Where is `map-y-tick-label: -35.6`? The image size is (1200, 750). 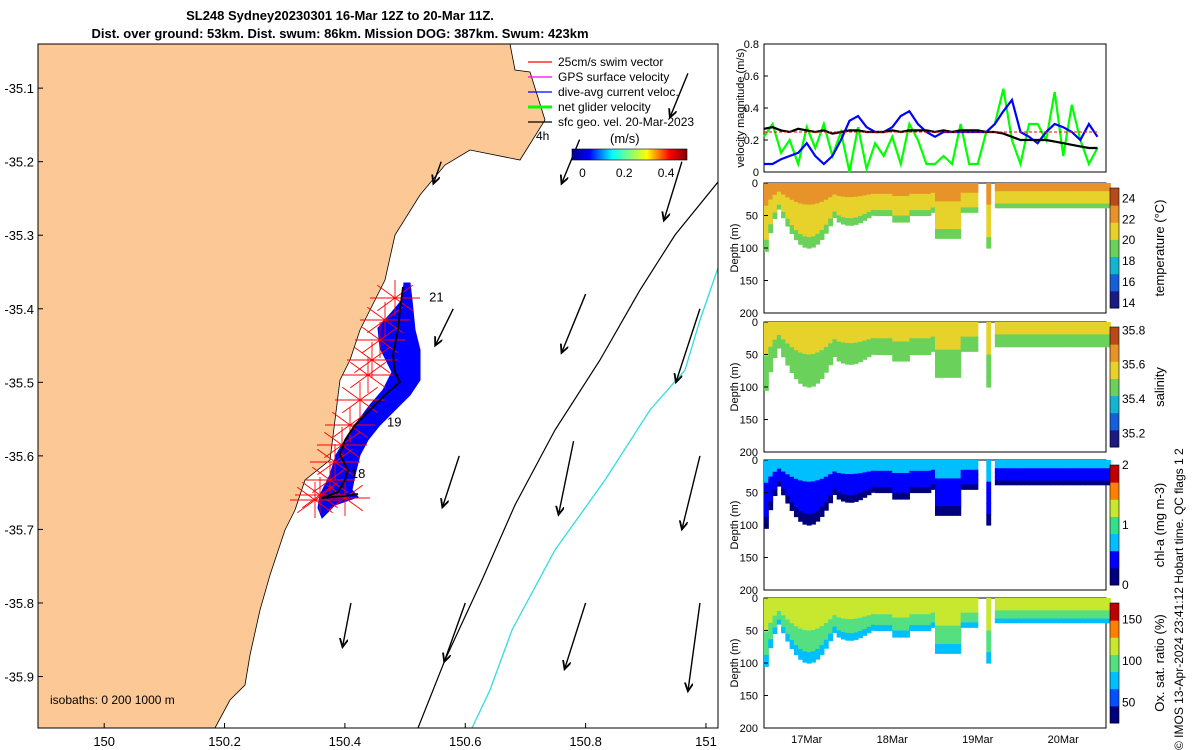
map-y-tick-label: -35.6 is located at coordinates (19, 456).